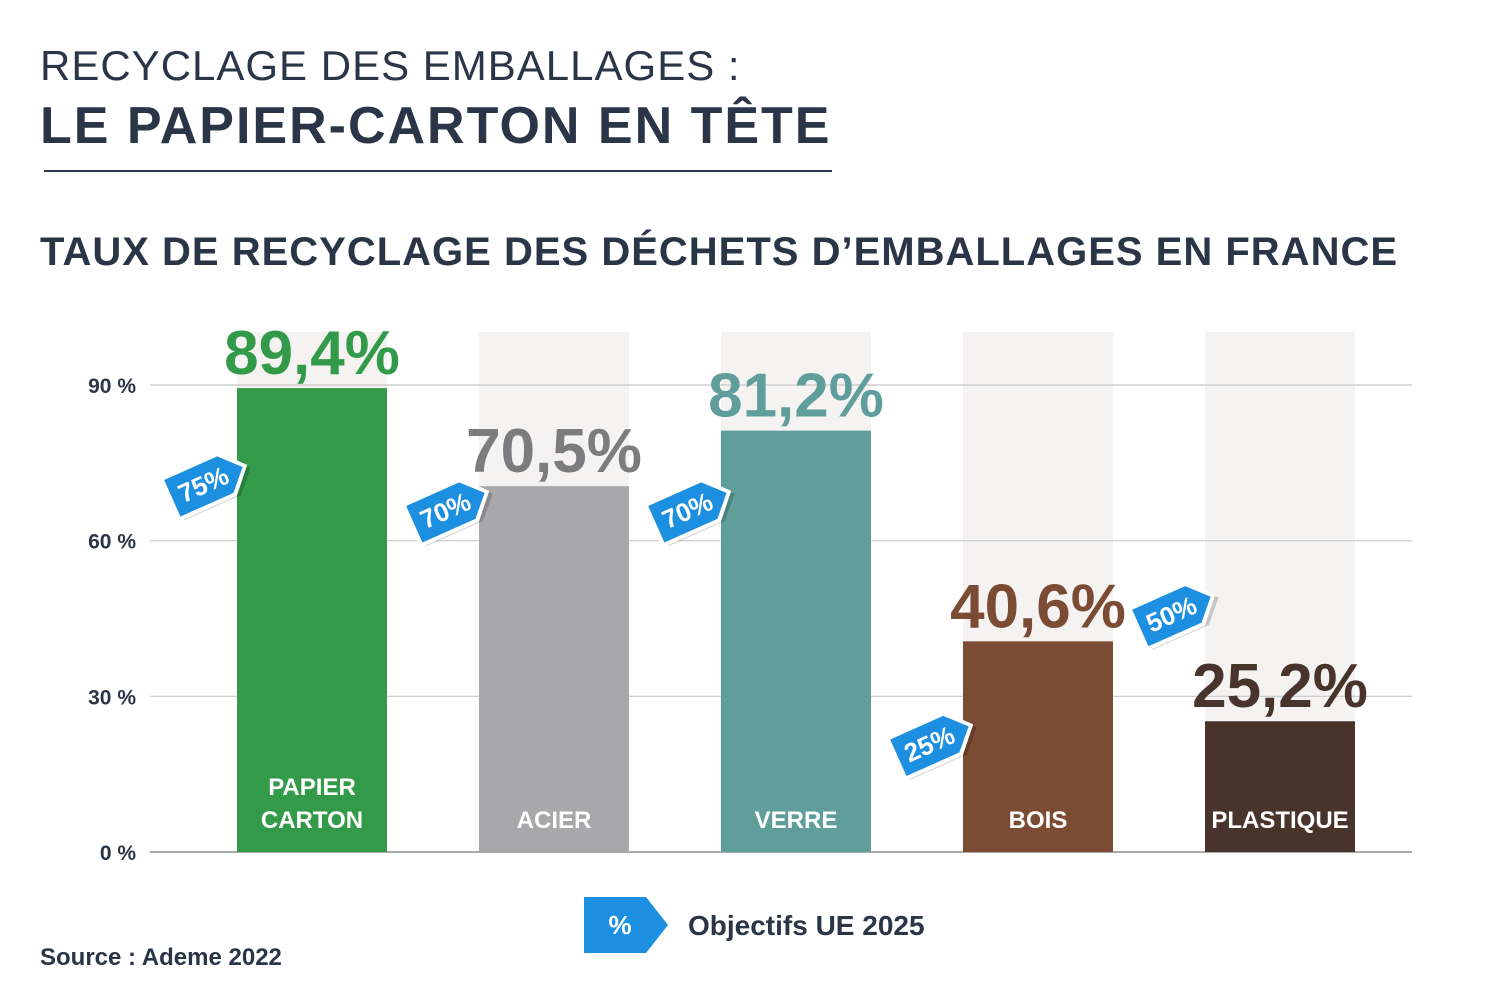 The height and width of the screenshot is (1000, 1500). What do you see at coordinates (112, 697) in the screenshot?
I see `y-tick-label: 30 %` at bounding box center [112, 697].